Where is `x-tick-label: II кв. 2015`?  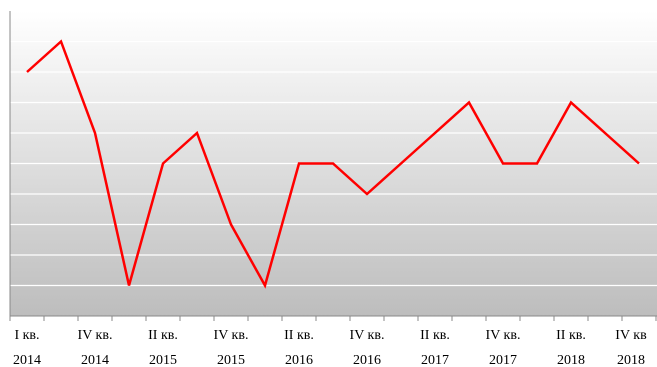 x-tick-label: II кв. 2015 is located at coordinates (163, 347).